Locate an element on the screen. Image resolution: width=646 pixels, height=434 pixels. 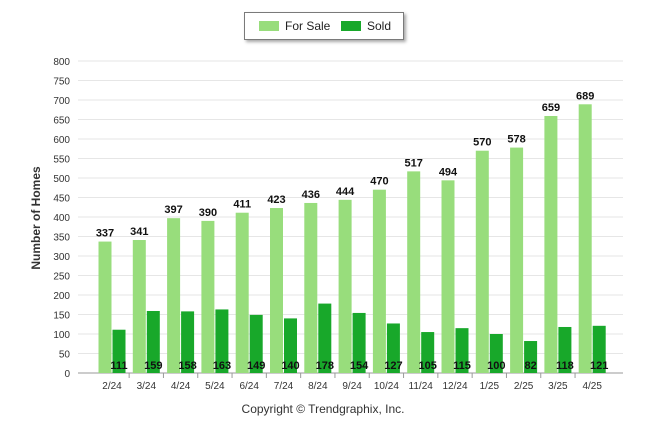
x-tick-label: 8/24 is located at coordinates (318, 386).